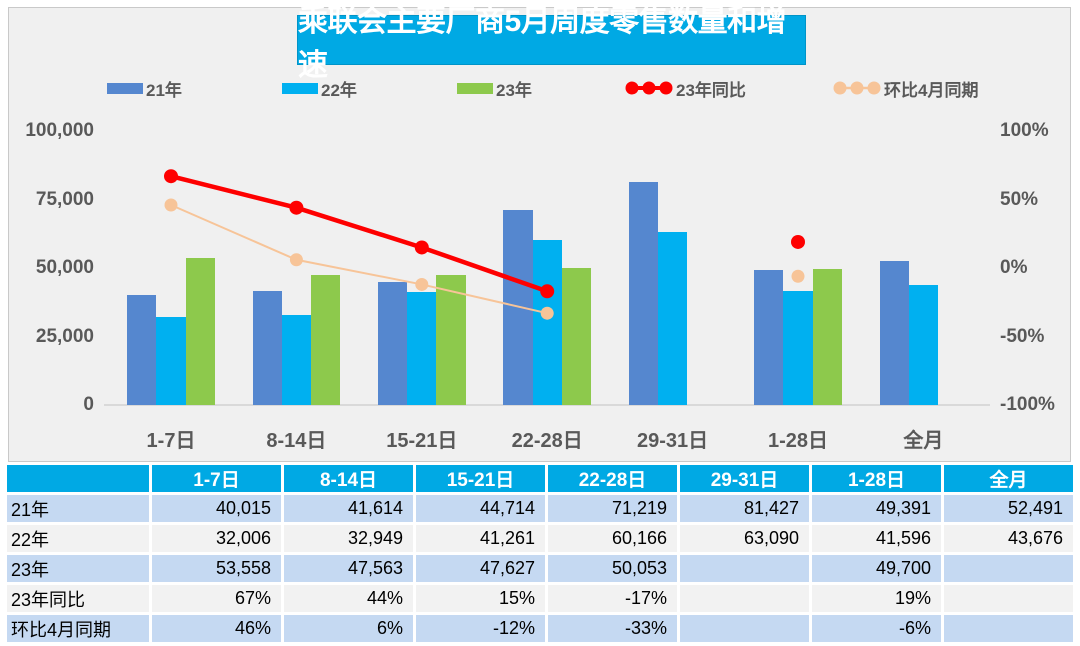 This screenshot has height=646, width=1080. Describe the element at coordinates (142, 350) in the screenshot. I see `bar-series0-cat0` at that location.